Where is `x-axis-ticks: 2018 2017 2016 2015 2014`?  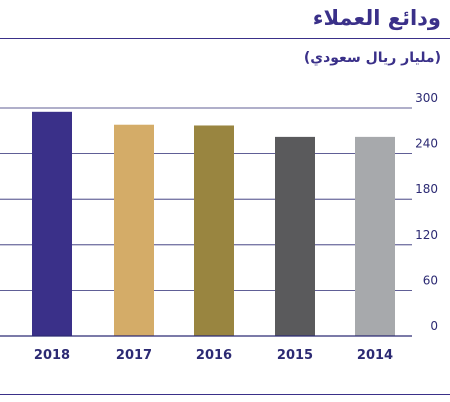 x-axis-ticks: 2018 2017 2016 2015 2014 is located at coordinates (213, 355).